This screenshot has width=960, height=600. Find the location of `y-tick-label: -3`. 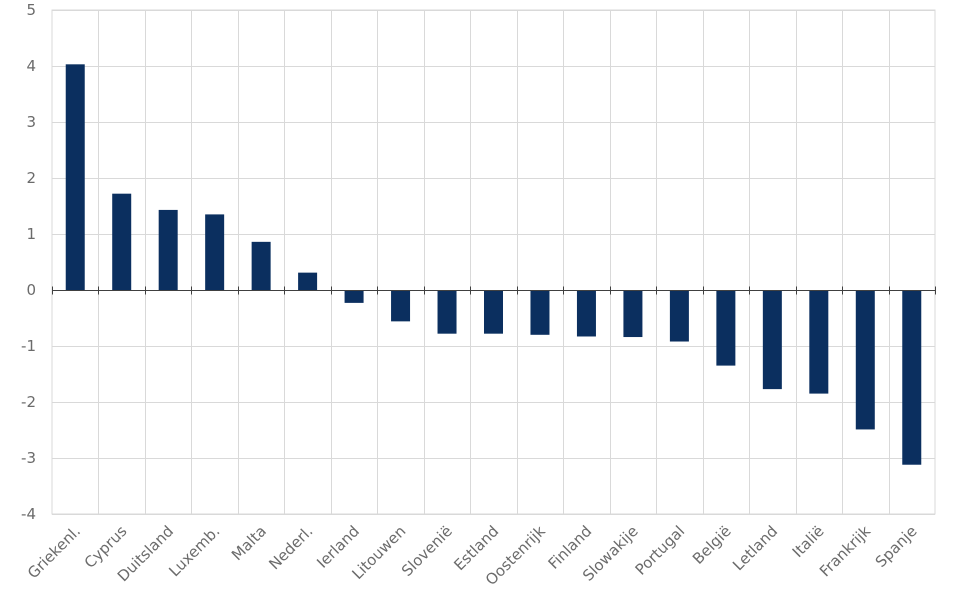

y-tick-label: -3 is located at coordinates (28, 458).